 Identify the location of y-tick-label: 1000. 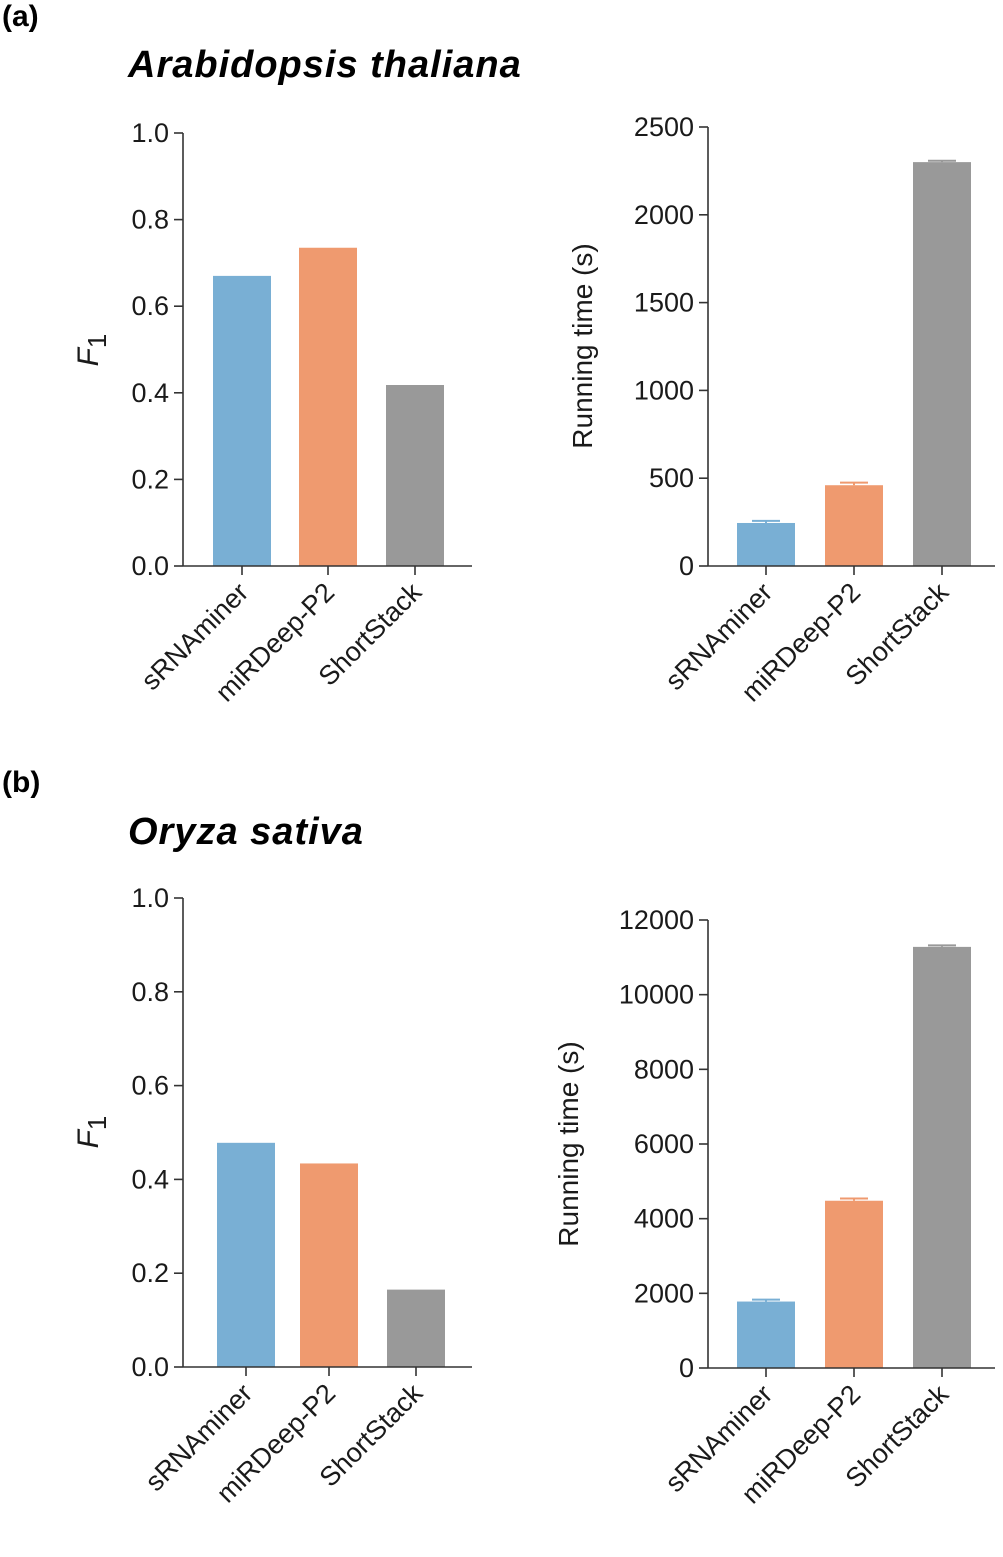
(664, 390).